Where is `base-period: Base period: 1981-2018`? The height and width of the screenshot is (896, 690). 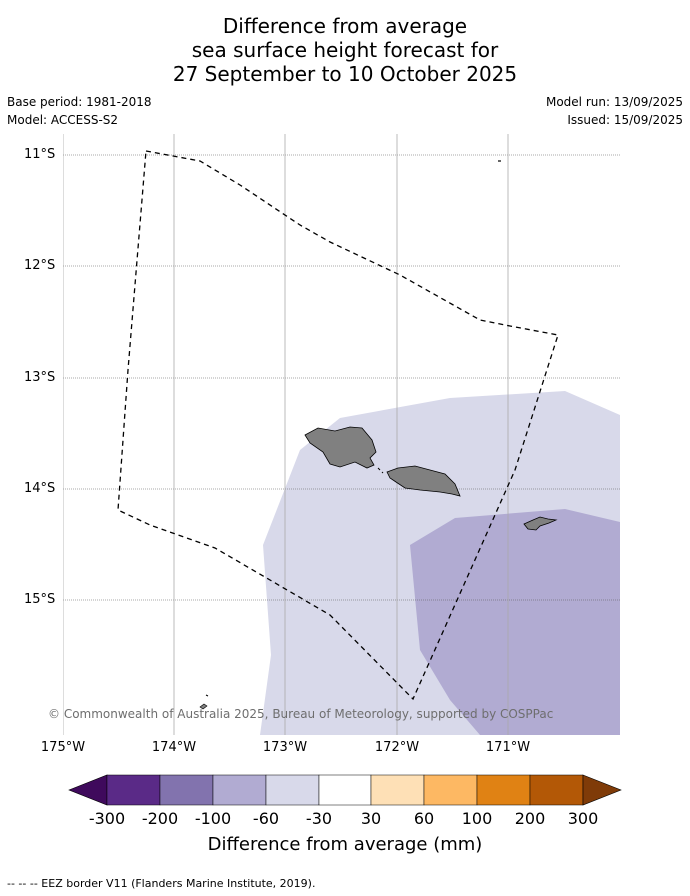
base-period: Base period: 1981-2018 is located at coordinates (79, 102).